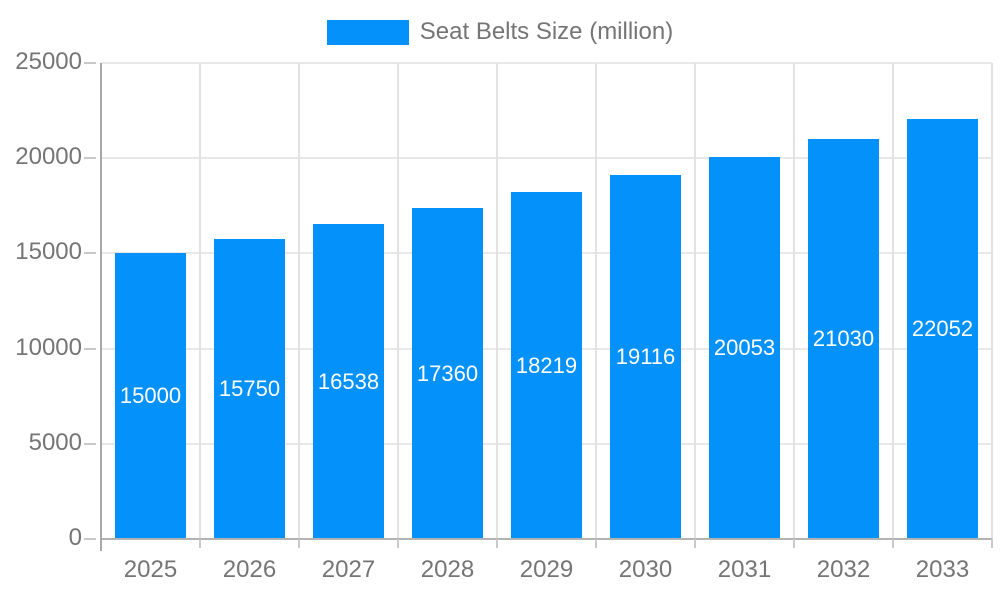 Image resolution: width=1000 pixels, height=600 pixels. I want to click on bar: 15750, so click(249, 389).